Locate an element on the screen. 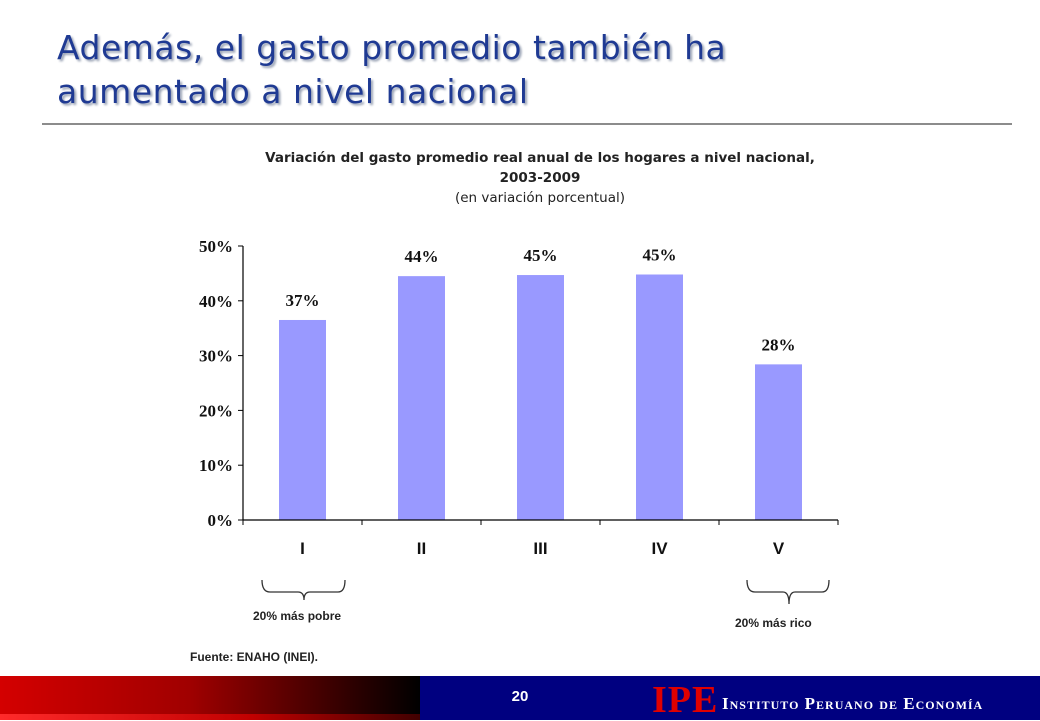 Image resolution: width=1040 pixels, height=721 pixels. x-tick-label: III is located at coordinates (540, 548).